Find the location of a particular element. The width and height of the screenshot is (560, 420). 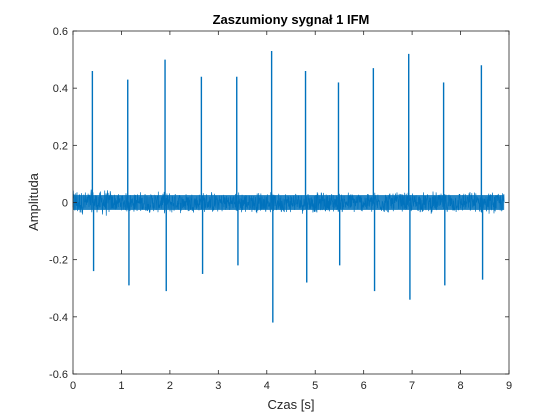

x-tick-label: 3 is located at coordinates (218, 386).